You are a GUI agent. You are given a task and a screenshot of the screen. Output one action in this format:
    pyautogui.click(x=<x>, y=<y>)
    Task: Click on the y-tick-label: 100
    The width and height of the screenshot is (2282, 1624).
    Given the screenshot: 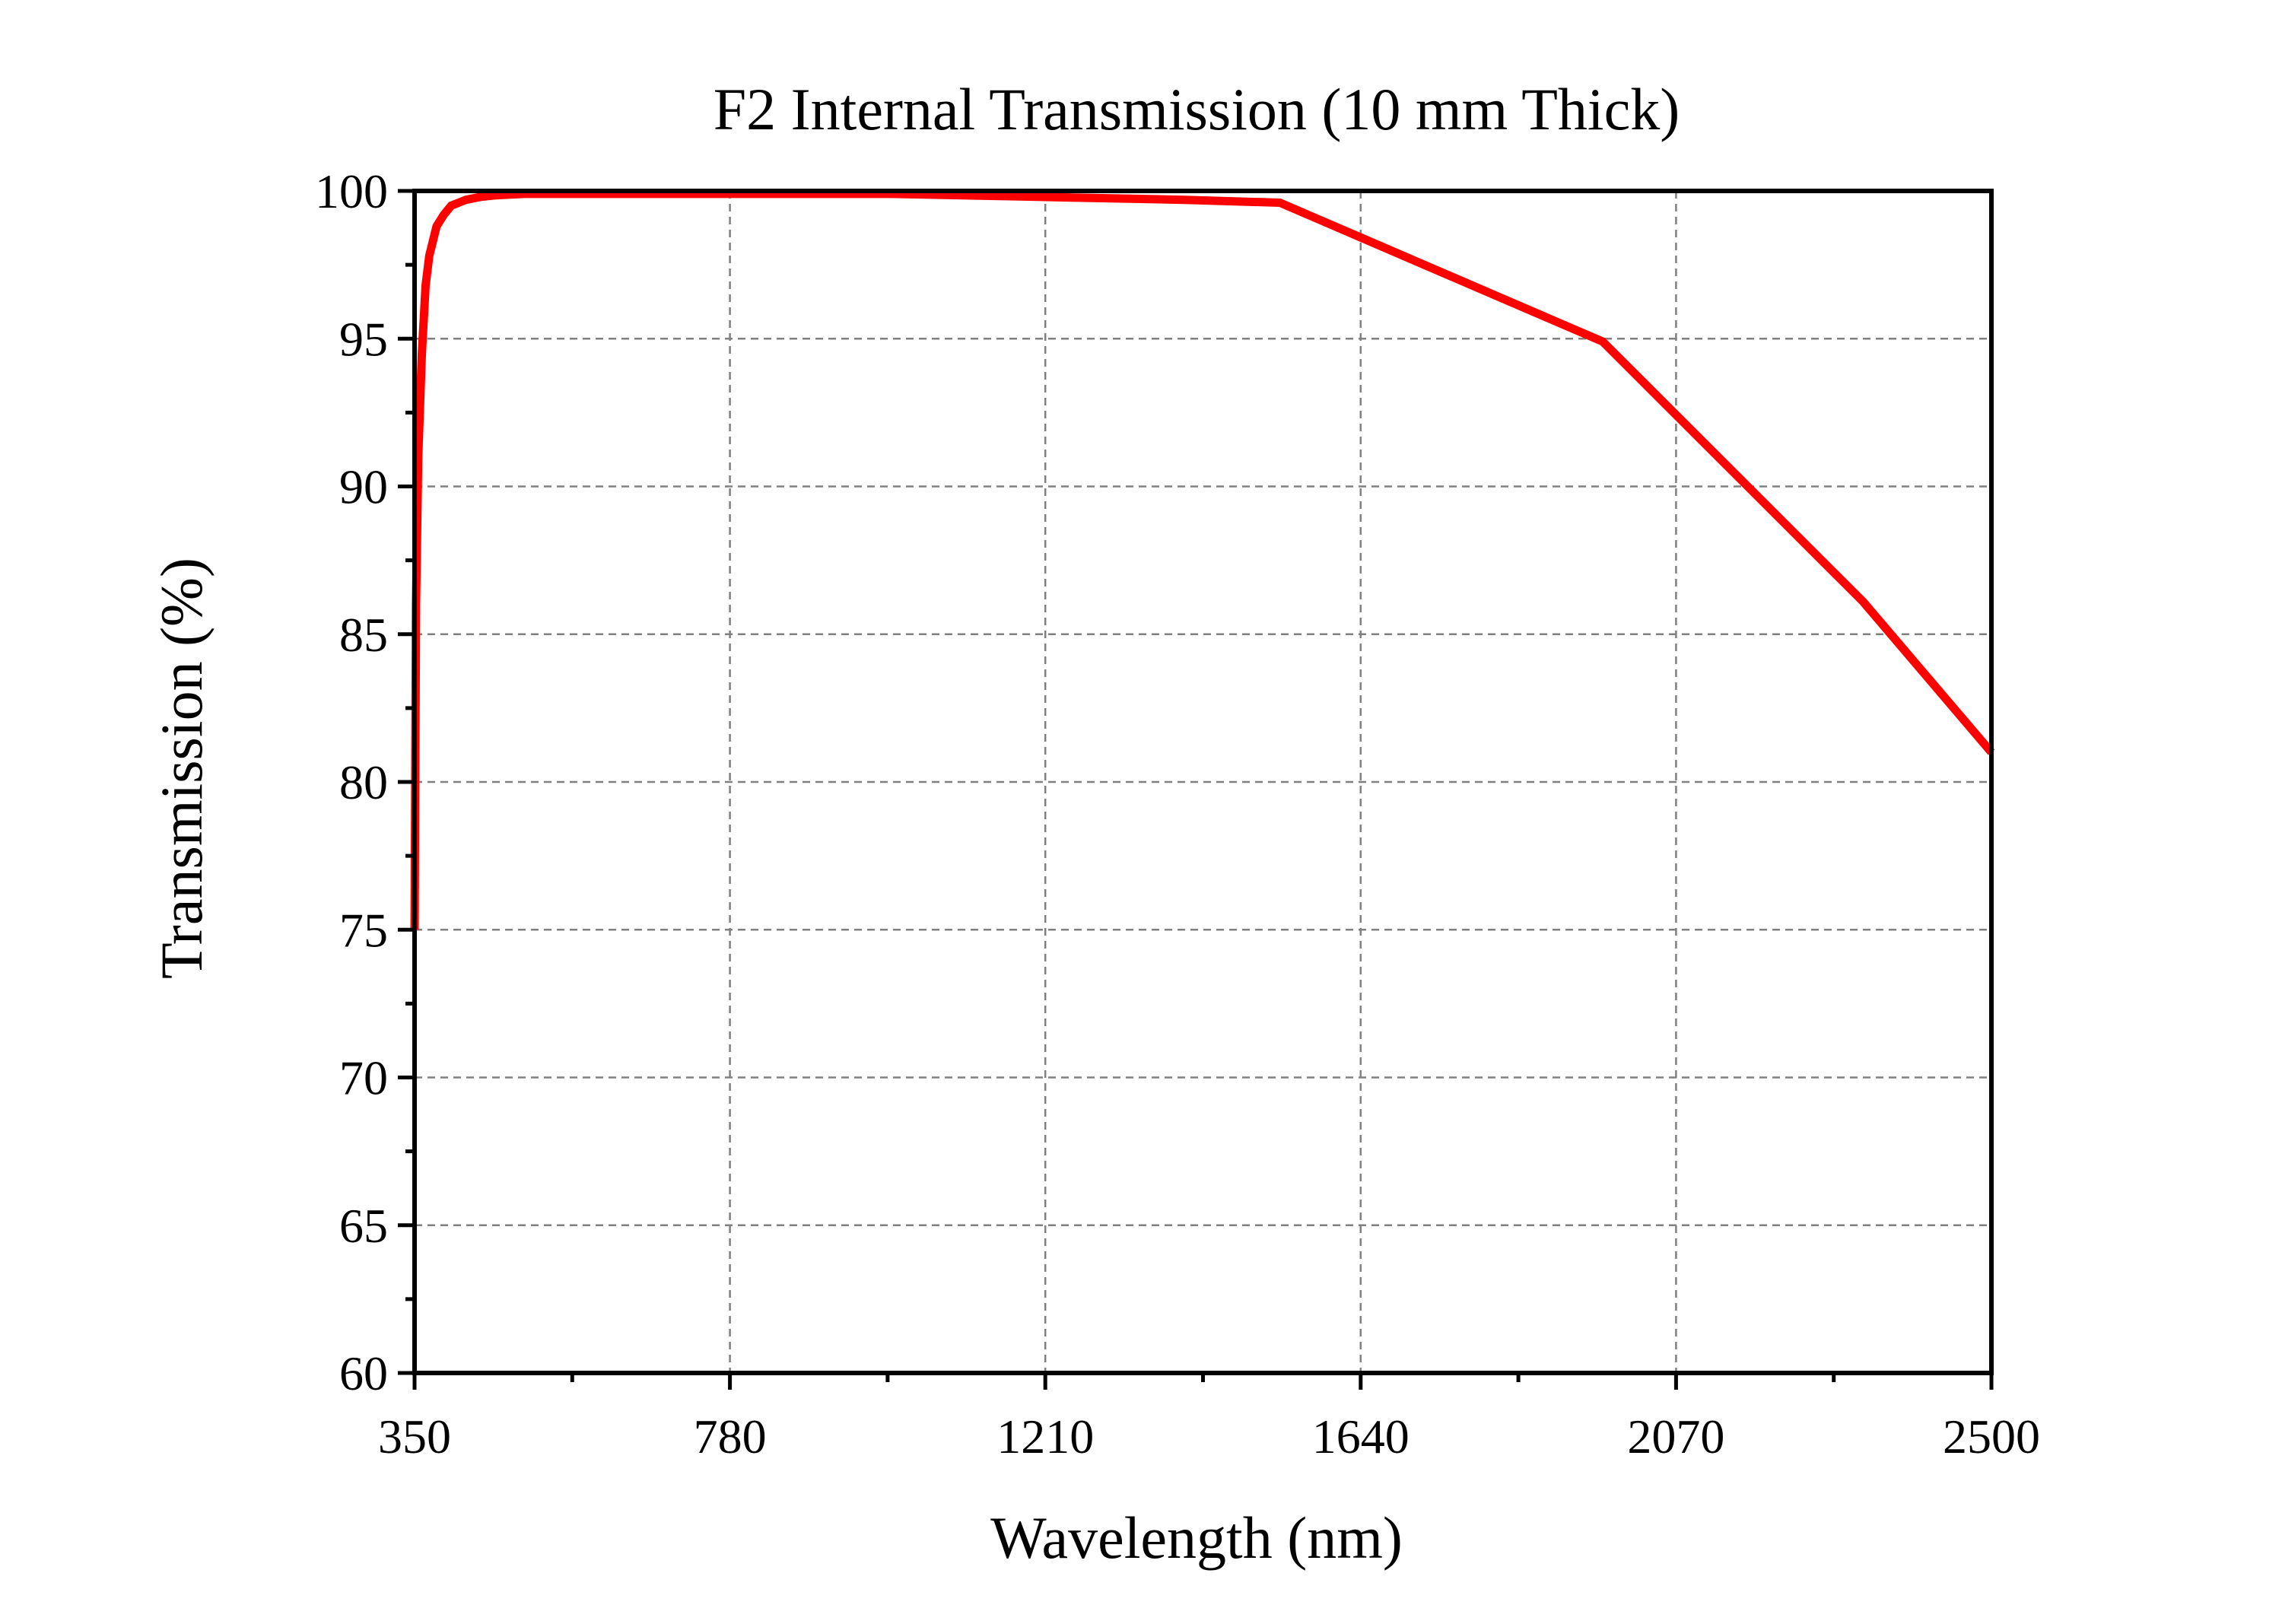 What is the action you would take?
    pyautogui.click(x=352, y=191)
    